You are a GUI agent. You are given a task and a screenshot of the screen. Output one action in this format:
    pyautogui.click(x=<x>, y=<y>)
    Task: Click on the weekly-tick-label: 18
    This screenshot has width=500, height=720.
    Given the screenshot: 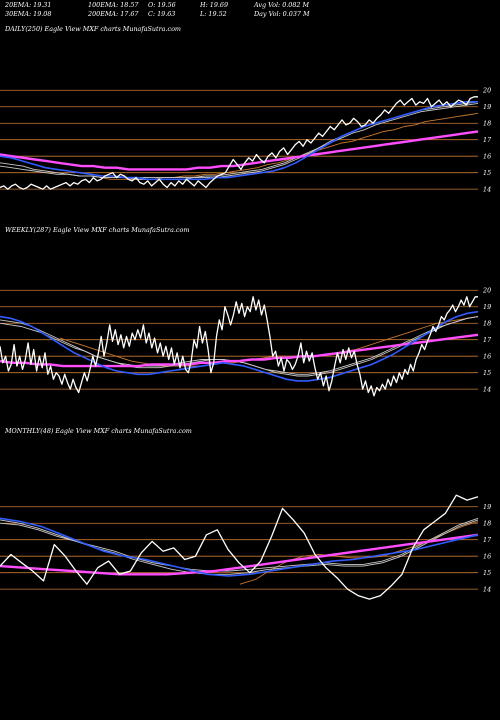 What is the action you would take?
    pyautogui.click(x=487, y=323)
    